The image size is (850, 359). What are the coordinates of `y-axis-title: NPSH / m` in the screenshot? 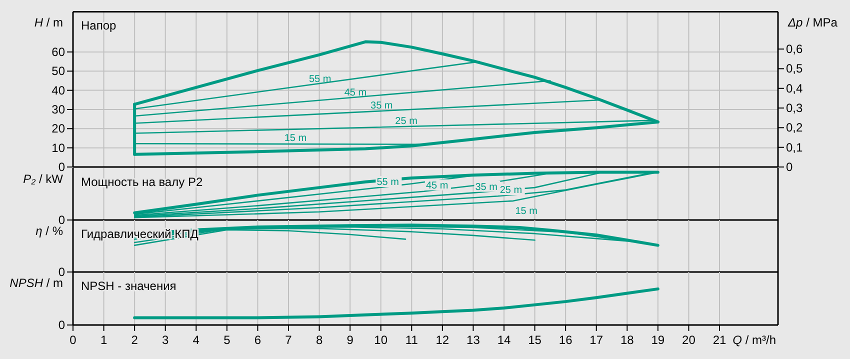 It's located at (36, 283).